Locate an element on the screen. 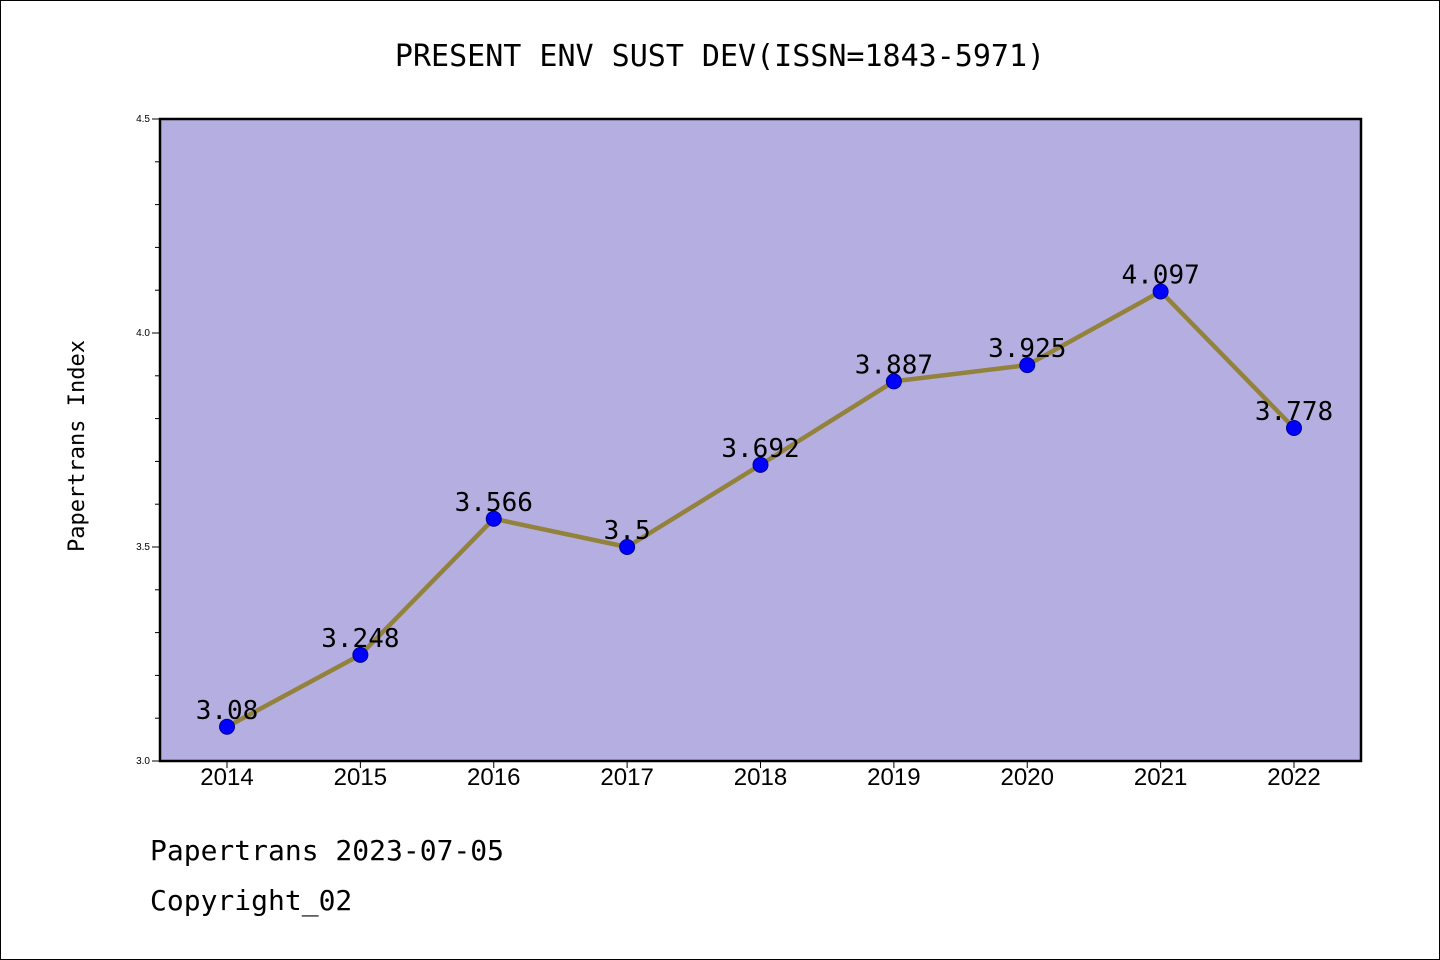 The height and width of the screenshot is (960, 1440). x-tick-label: 2018 is located at coordinates (760, 777).